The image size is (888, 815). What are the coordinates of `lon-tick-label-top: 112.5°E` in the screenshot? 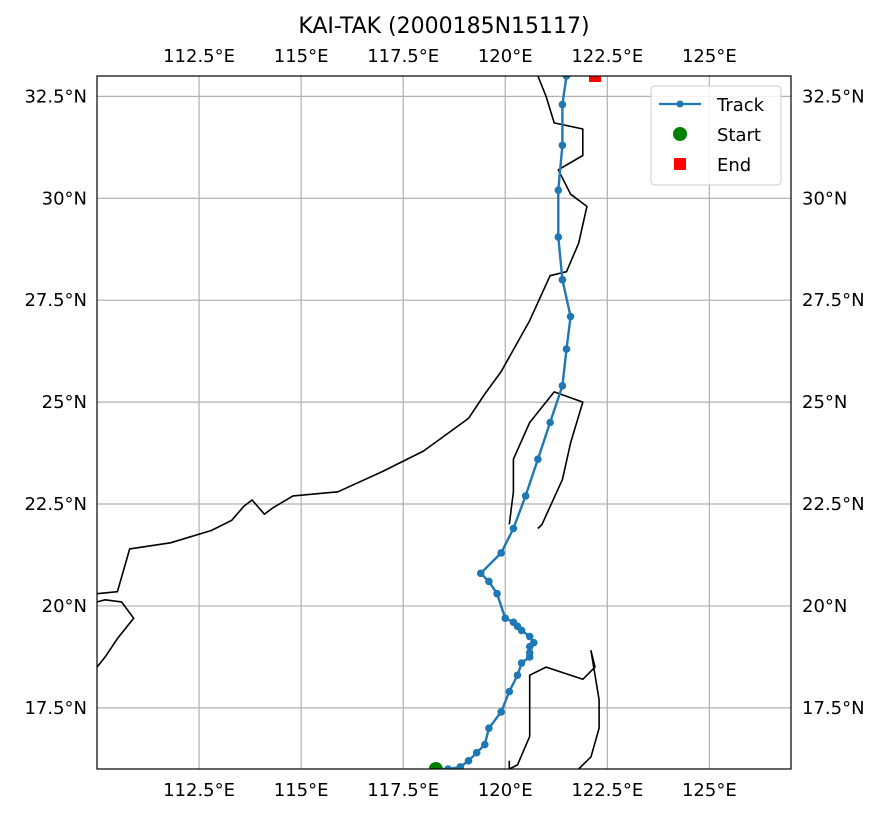 It's located at (199, 56).